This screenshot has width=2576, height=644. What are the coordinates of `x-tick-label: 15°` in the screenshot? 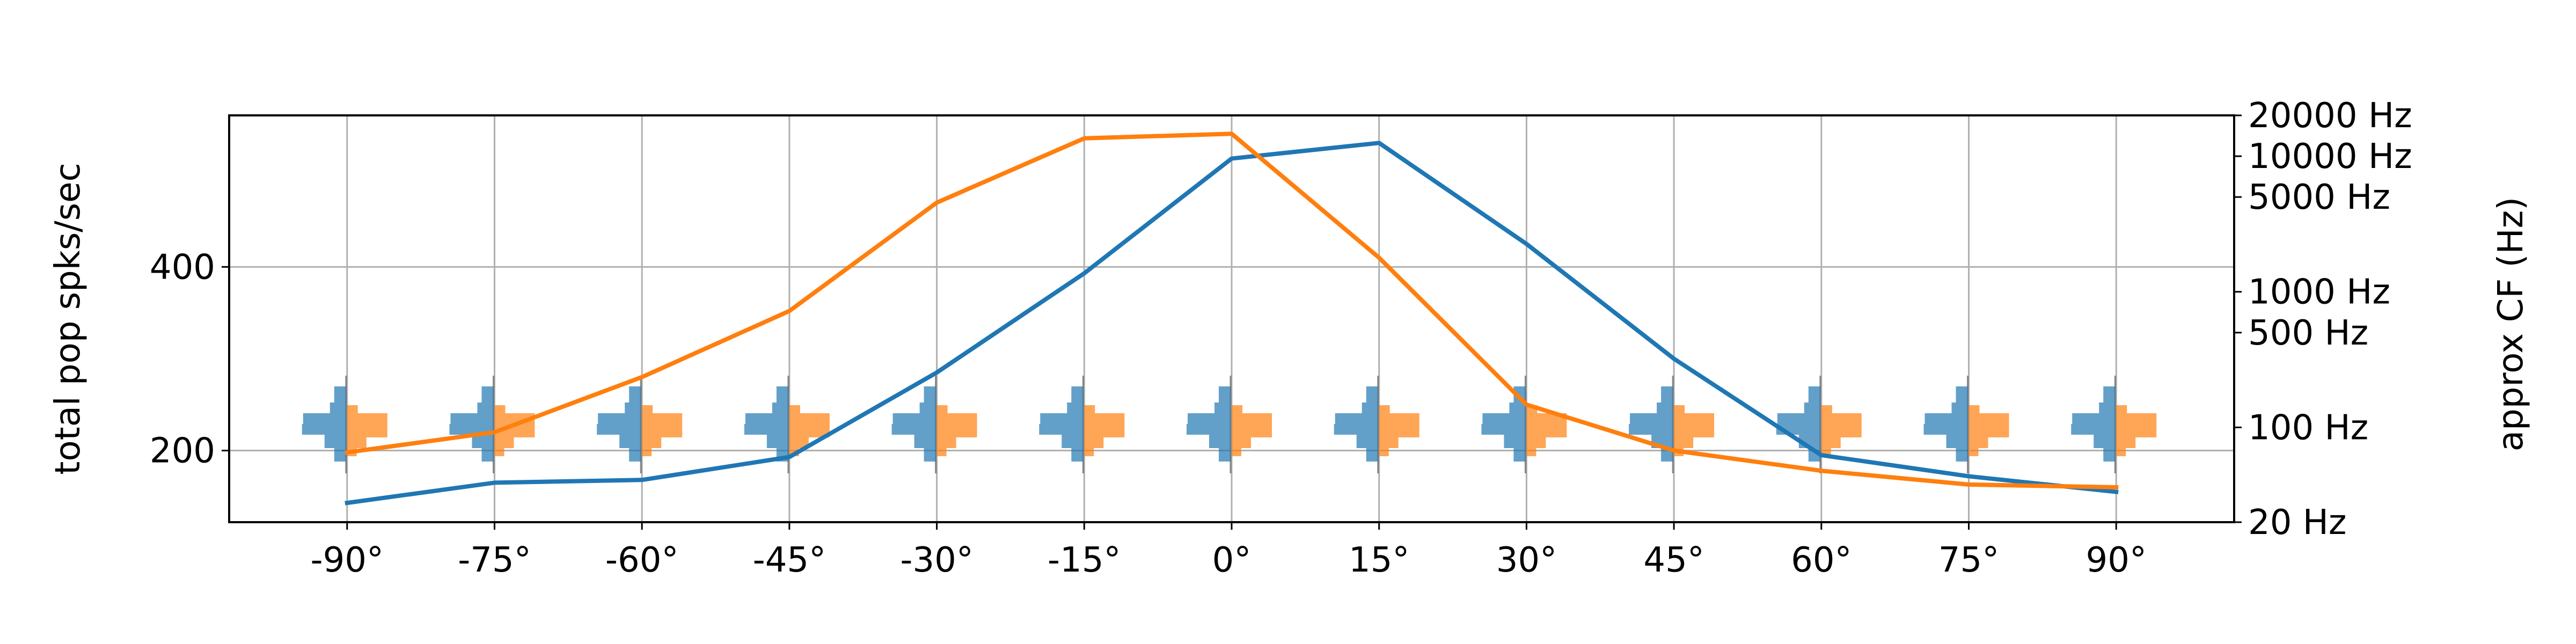 It's located at (1379, 560).